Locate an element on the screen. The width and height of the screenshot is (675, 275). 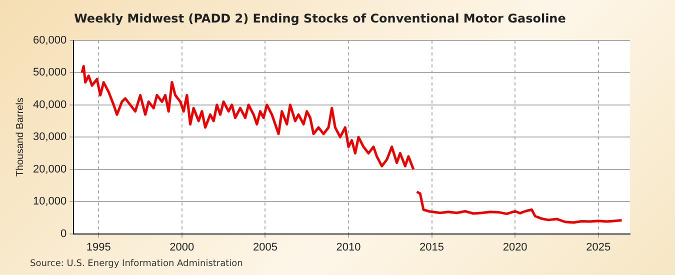
y-tick-label: 0 is located at coordinates (63, 234).